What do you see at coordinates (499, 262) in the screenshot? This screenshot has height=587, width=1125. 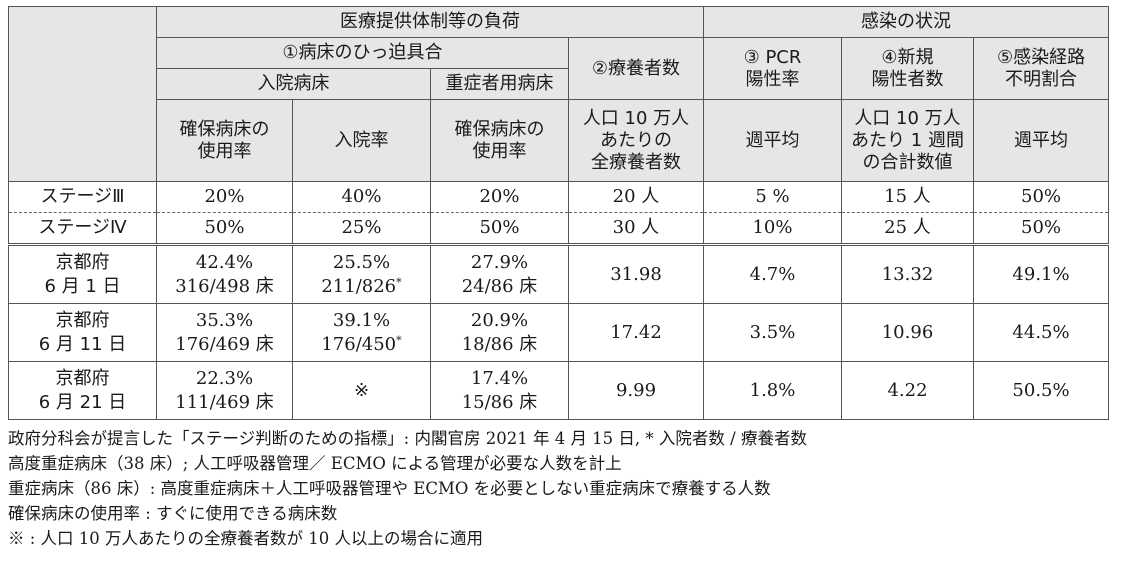 I see `sev-pct: 27.9%` at bounding box center [499, 262].